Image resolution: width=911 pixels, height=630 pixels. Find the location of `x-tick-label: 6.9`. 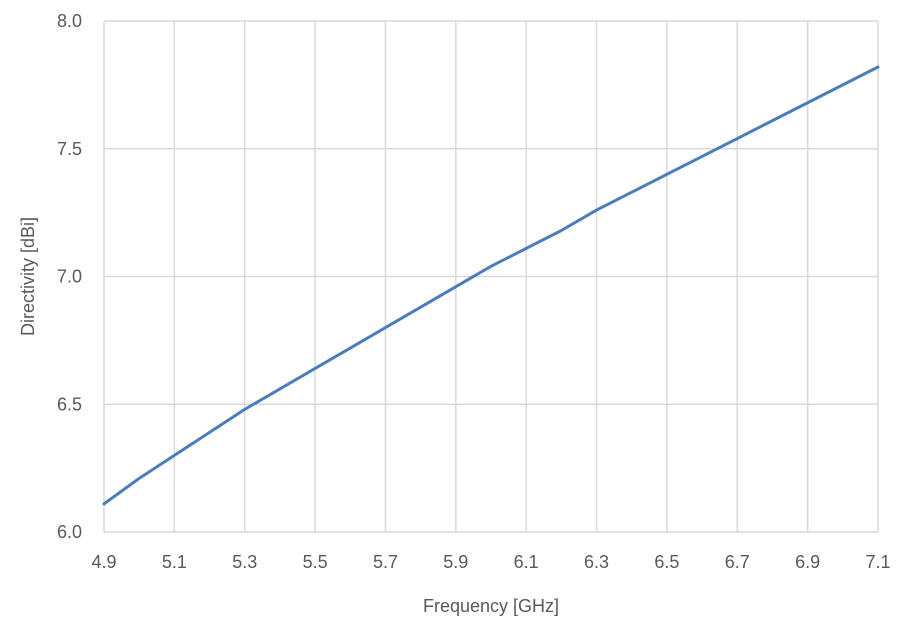

x-tick-label: 6.9 is located at coordinates (807, 562).